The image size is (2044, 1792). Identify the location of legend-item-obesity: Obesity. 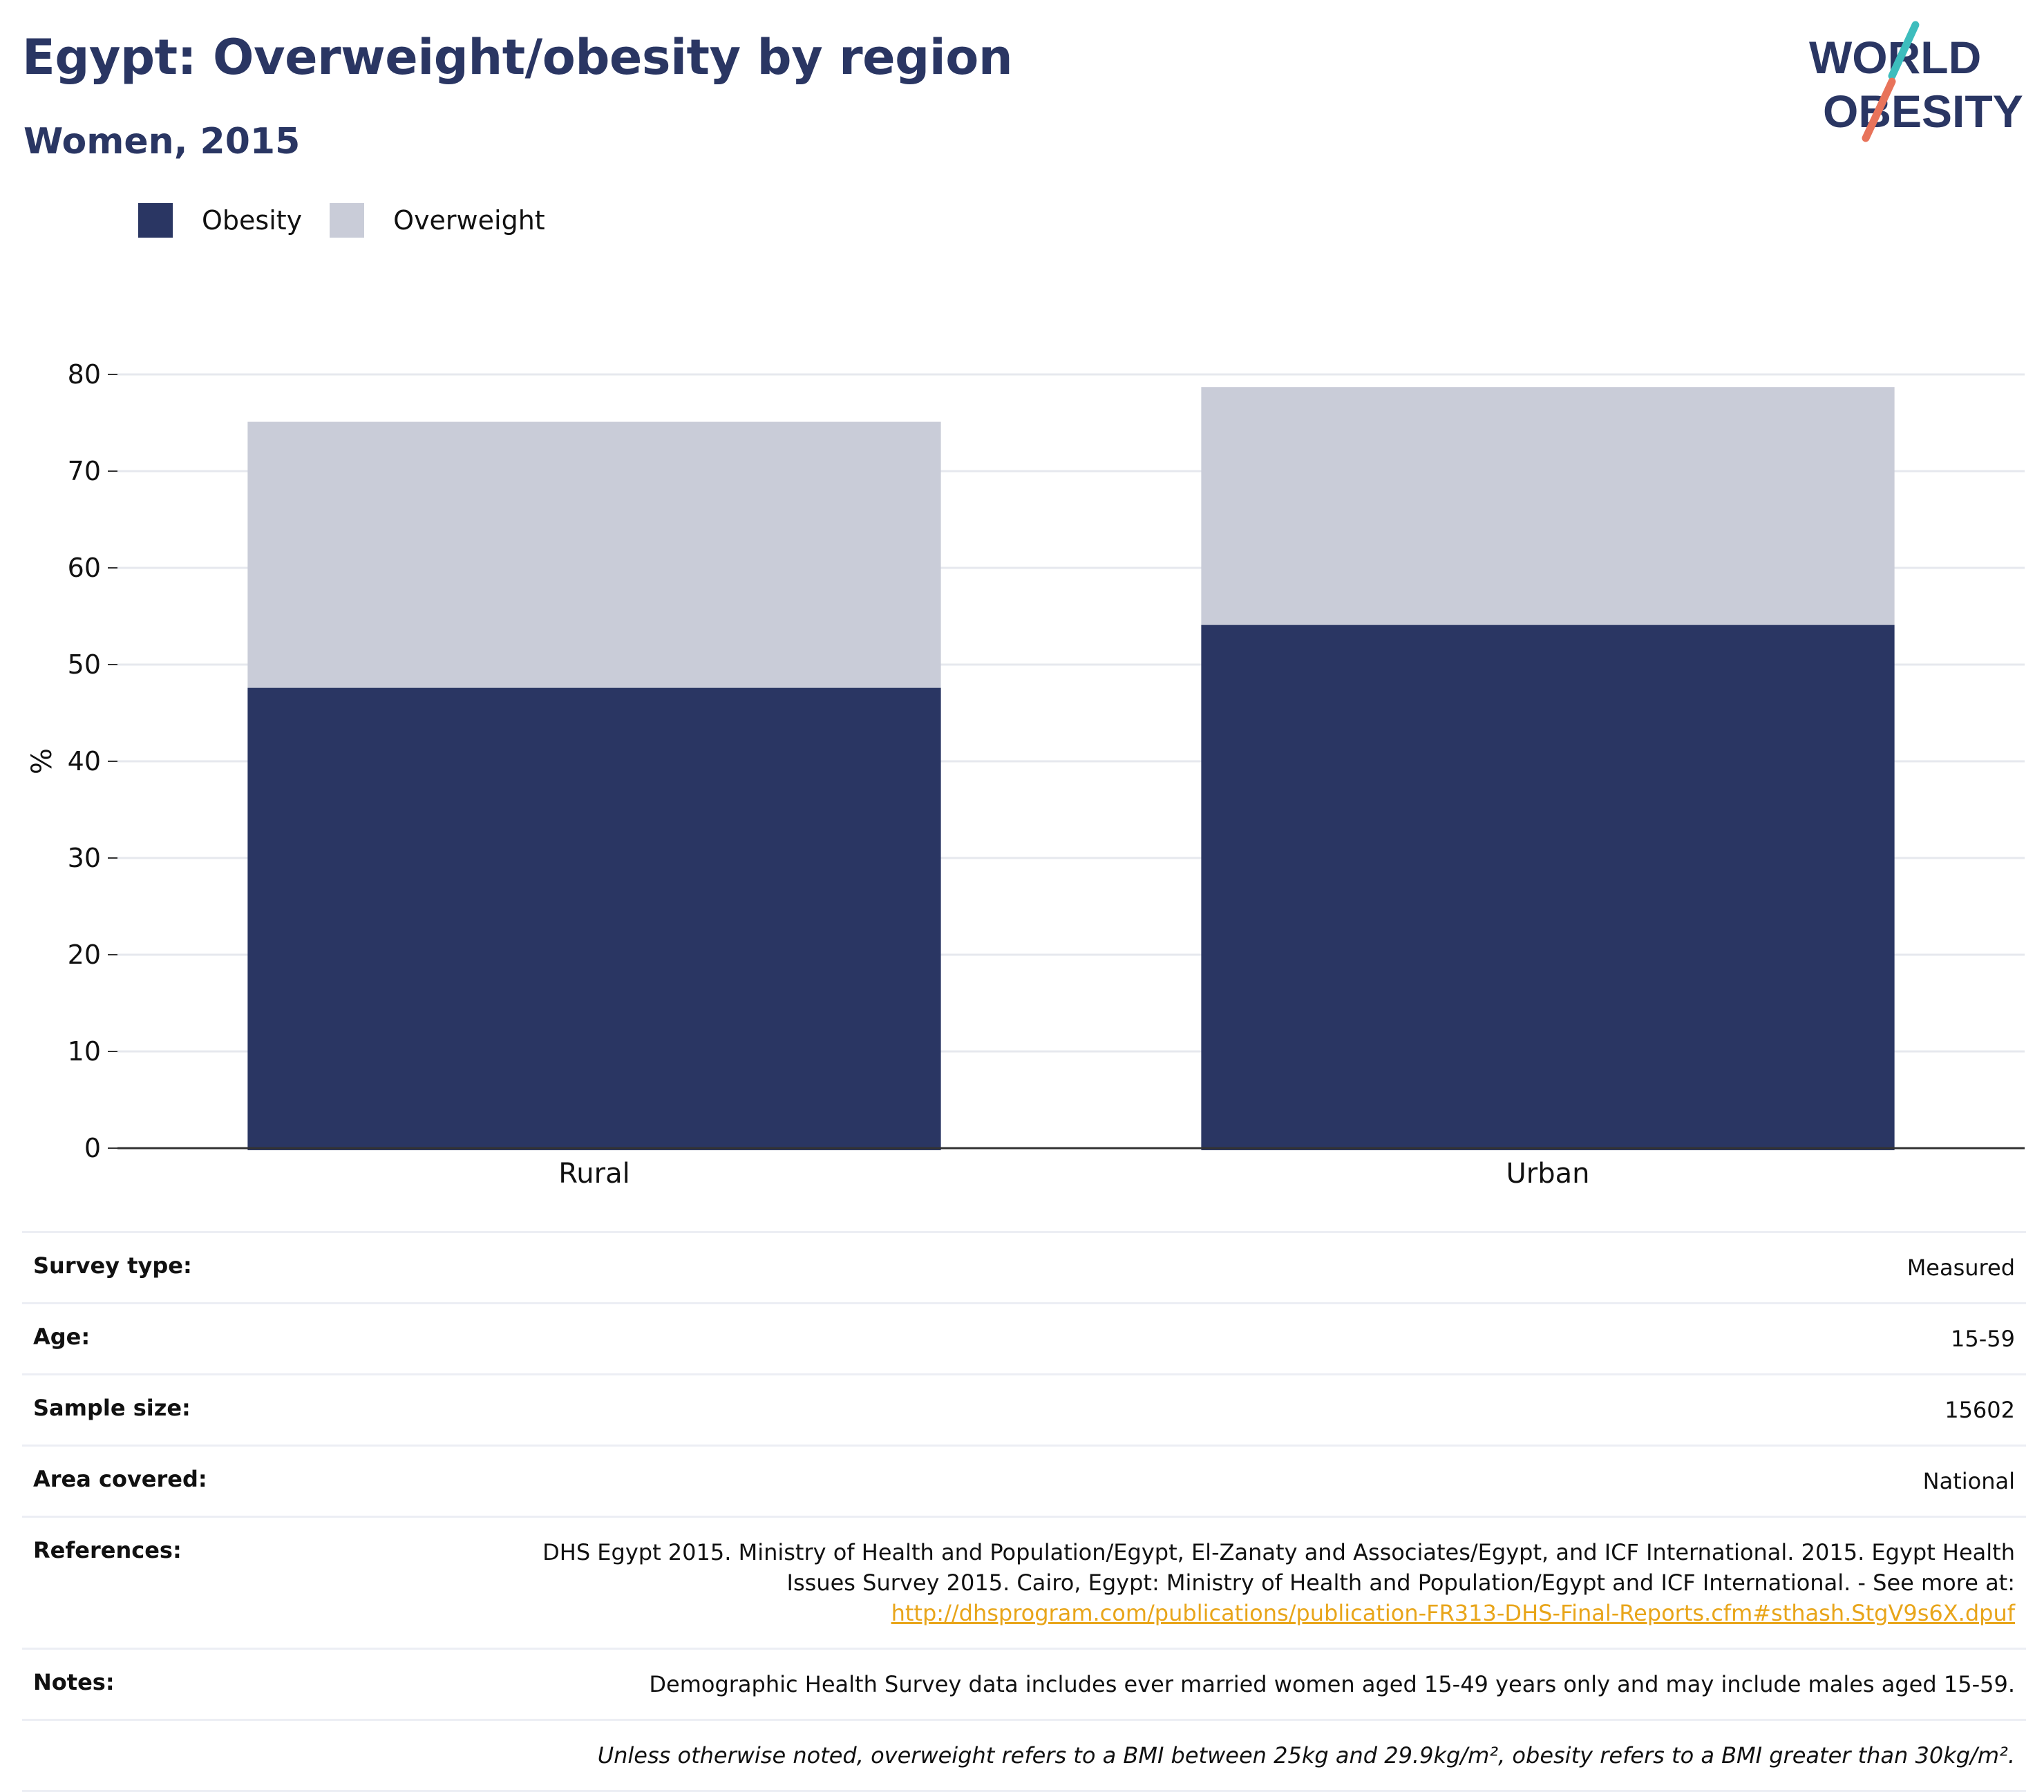
(220, 220).